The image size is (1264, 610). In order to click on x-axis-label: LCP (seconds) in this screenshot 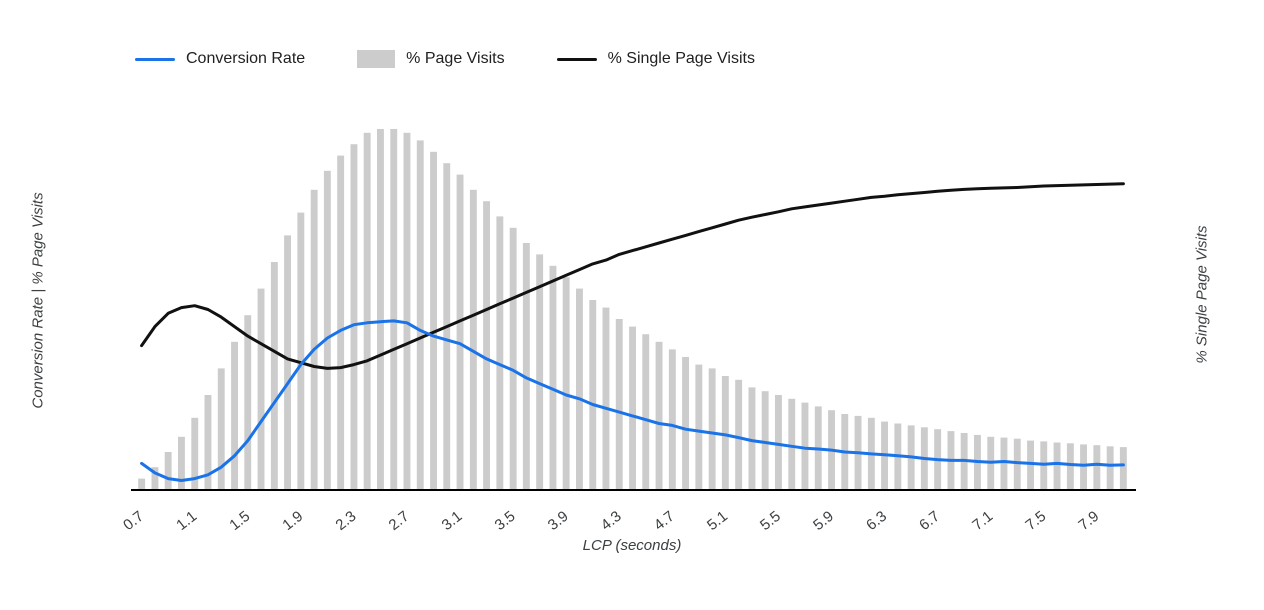, I will do `click(632, 545)`.